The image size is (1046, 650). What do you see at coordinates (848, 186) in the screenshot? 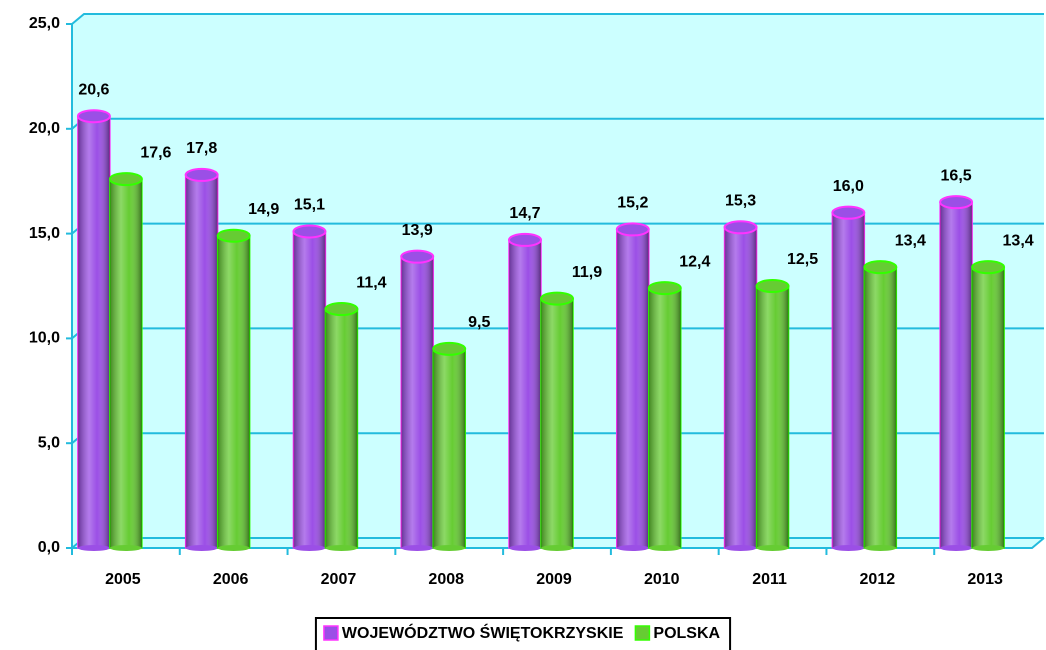
I see `value-label: 16,0` at bounding box center [848, 186].